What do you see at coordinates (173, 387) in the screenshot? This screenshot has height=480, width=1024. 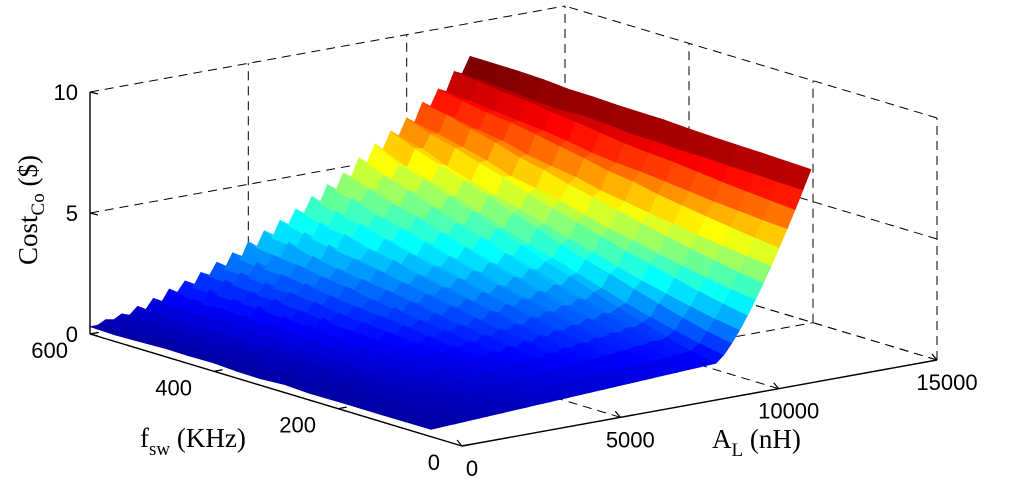 I see `y-tick-label: 400` at bounding box center [173, 387].